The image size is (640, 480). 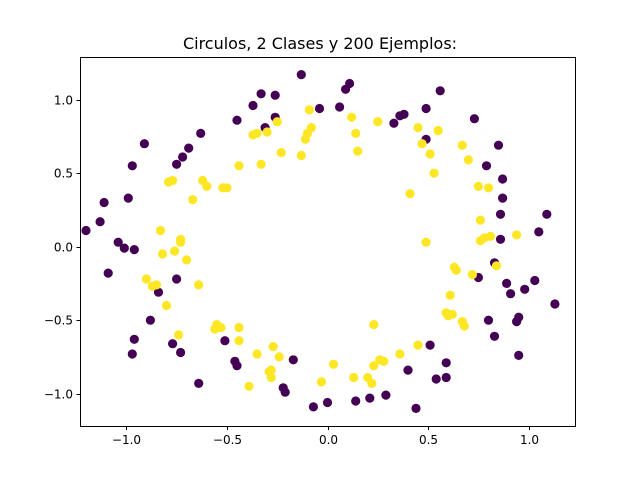 I want to click on x-tick-label: −1.0, so click(x=126, y=440).